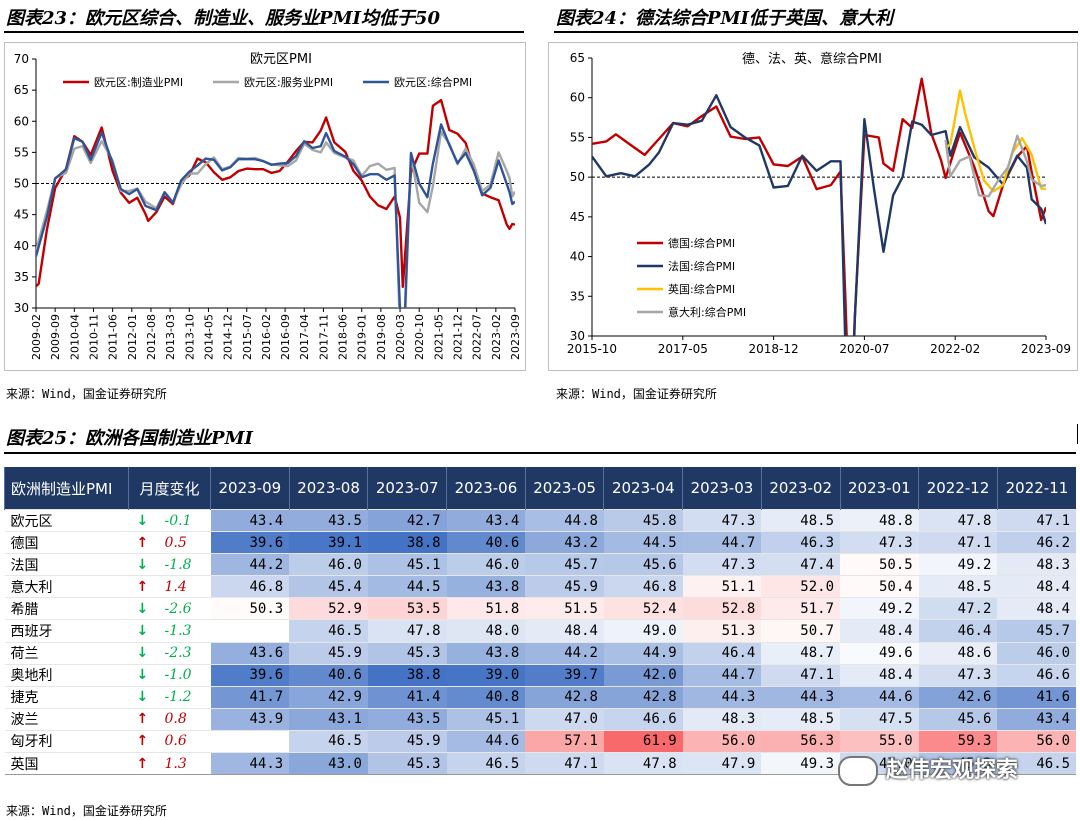 The width and height of the screenshot is (1080, 820). What do you see at coordinates (564, 542) in the screenshot?
I see `pmi-value-cell: 43.2` at bounding box center [564, 542].